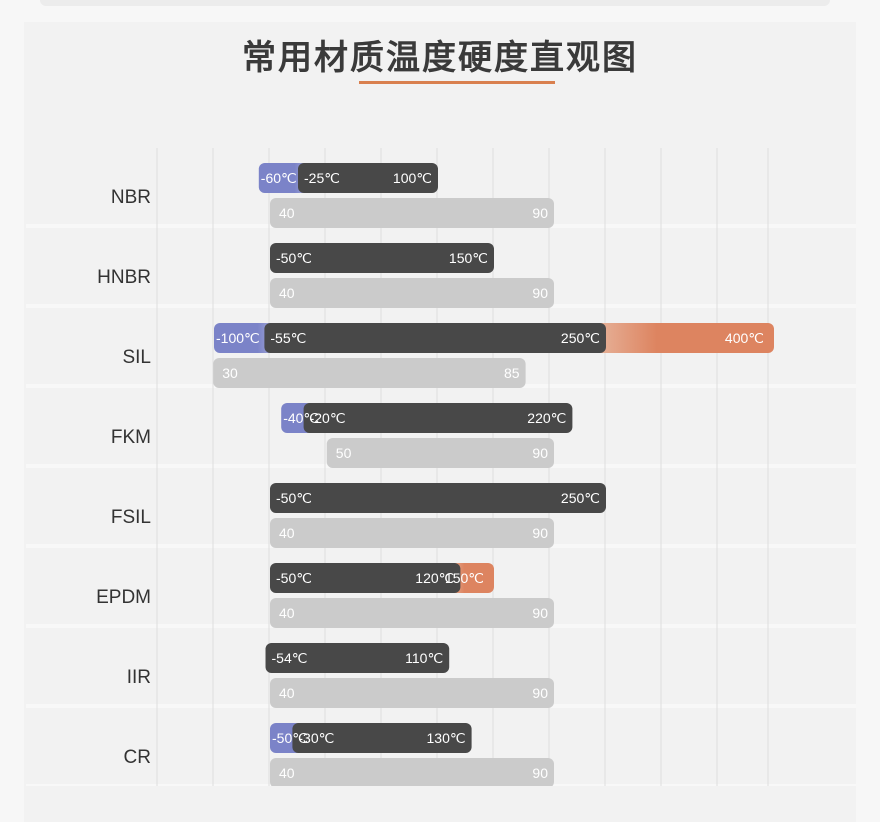 Image resolution: width=880 pixels, height=822 pixels. Describe the element at coordinates (230, 373) in the screenshot. I see `hardness-low-label: 30` at that location.